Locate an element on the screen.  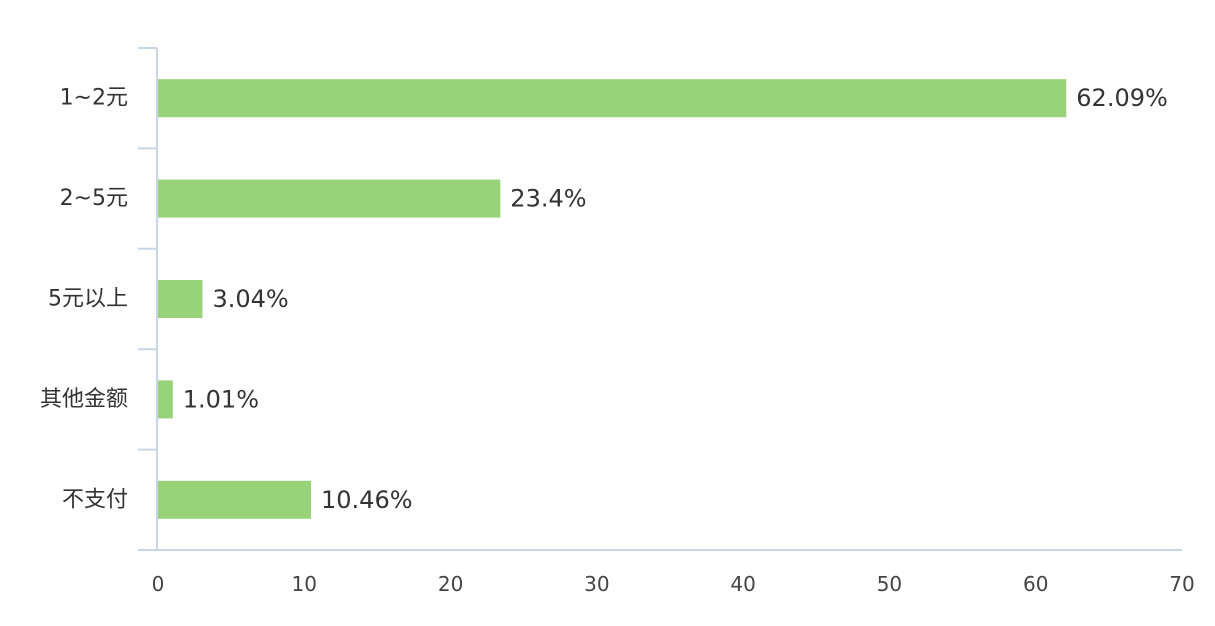
data-label: 1.01% is located at coordinates (221, 399).